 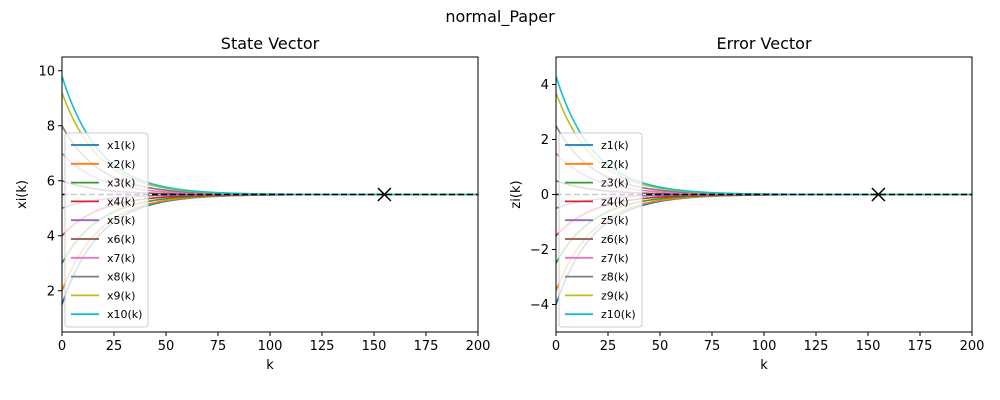 What do you see at coordinates (121, 183) in the screenshot?
I see `legend-entry: x3(k)` at bounding box center [121, 183].